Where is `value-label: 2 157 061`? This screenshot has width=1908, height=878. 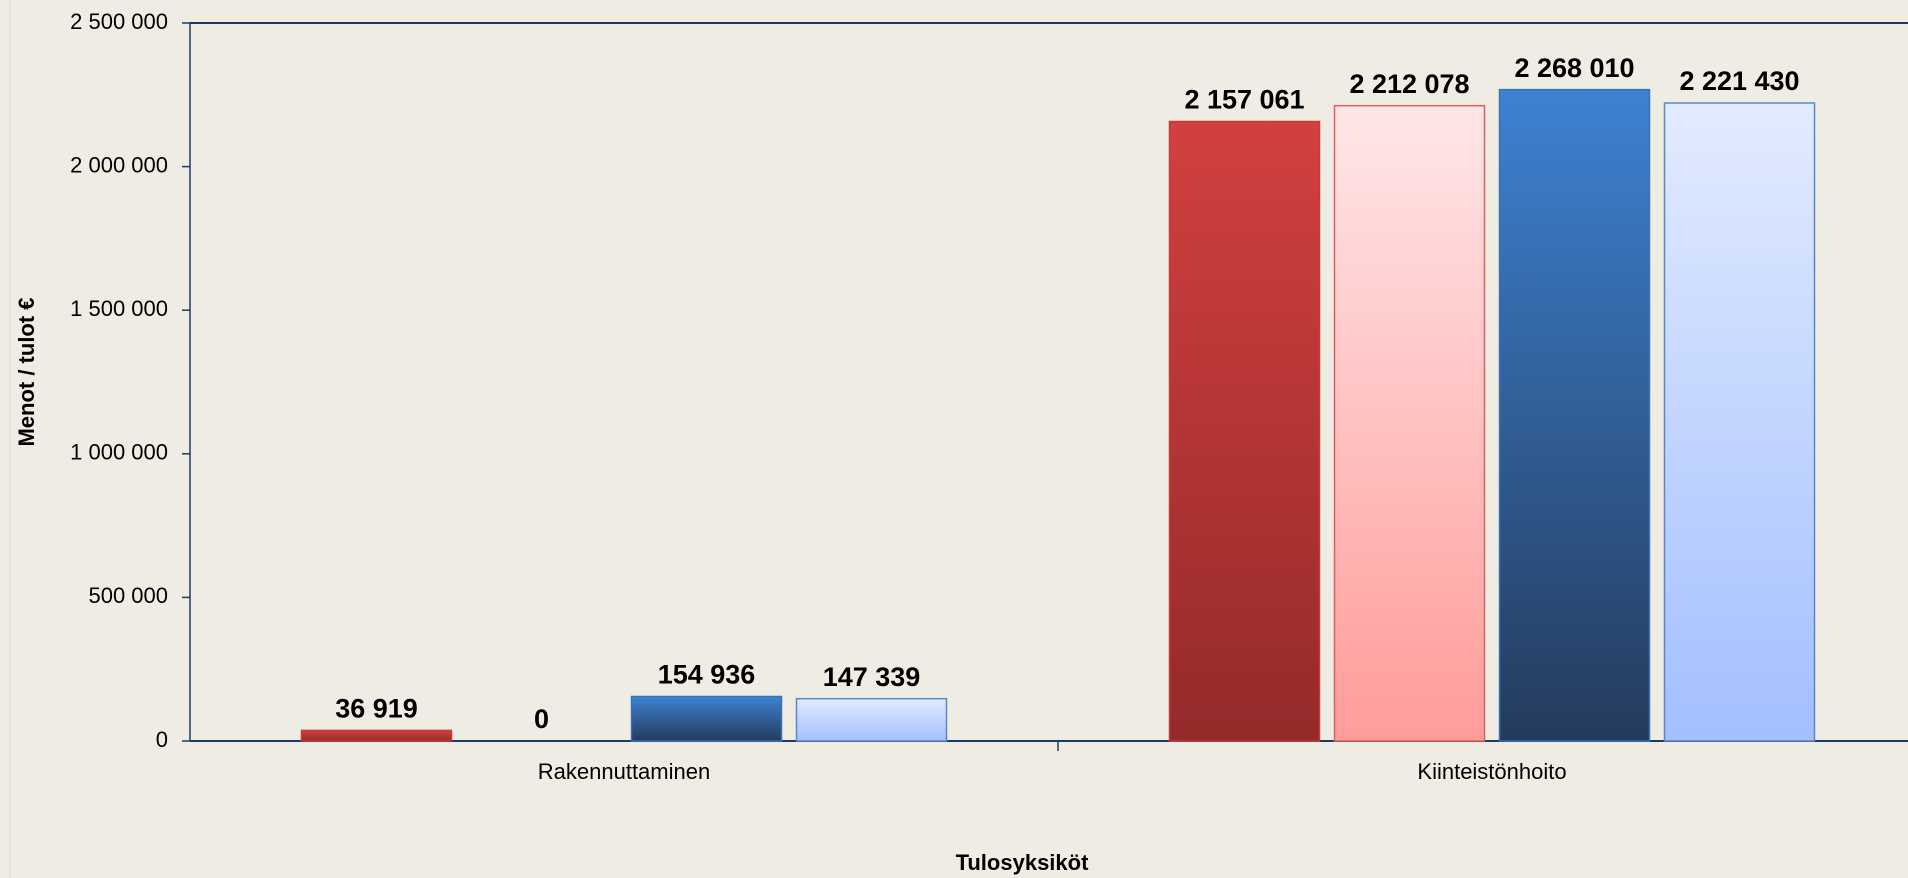
value-label: 2 157 061 is located at coordinates (1244, 100).